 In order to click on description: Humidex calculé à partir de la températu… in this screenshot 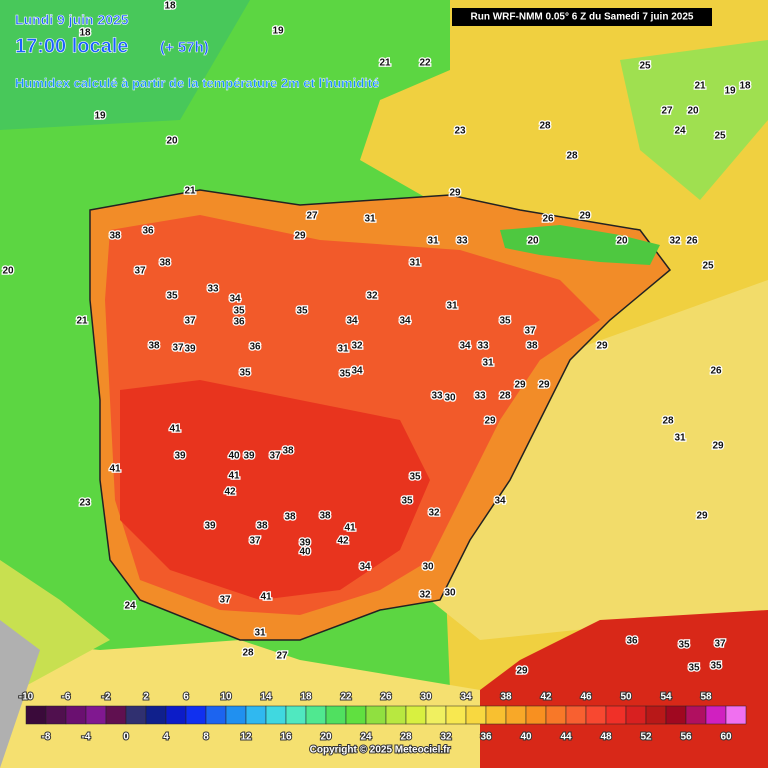, I will do `click(197, 82)`.